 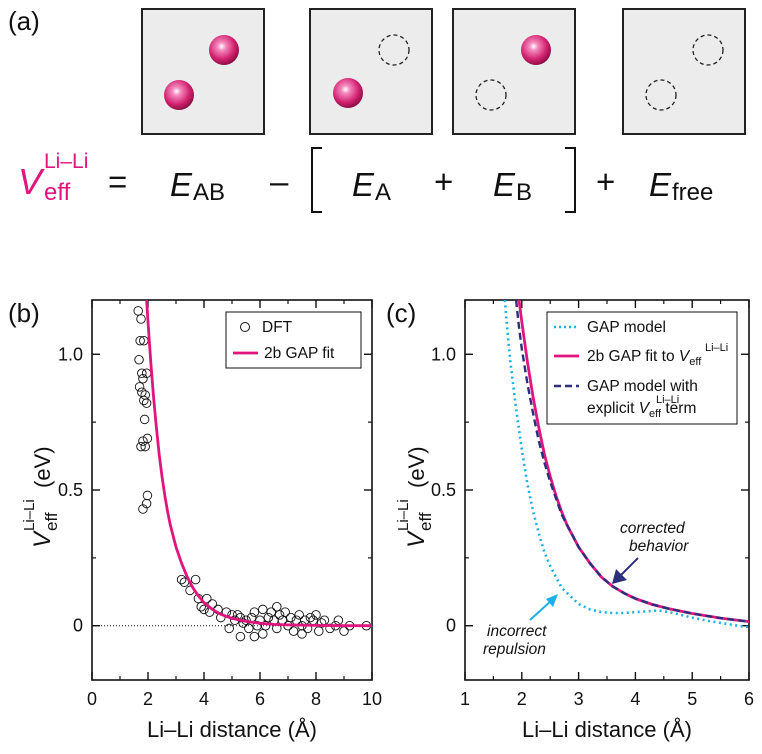 I want to click on legend-explicit-line1: GAP model with, so click(x=642, y=386).